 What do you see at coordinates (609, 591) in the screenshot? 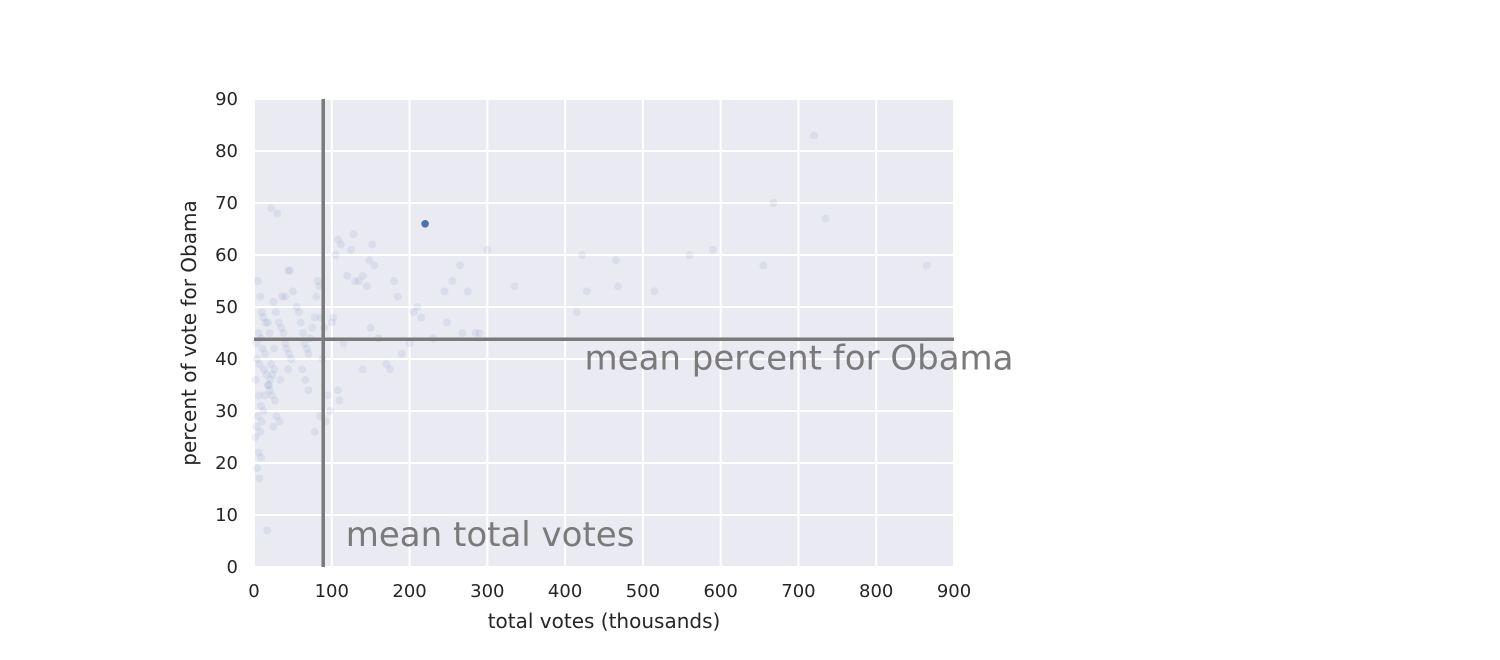
I see `x-tick-labels: 0 100 200 300 400 500 600 700 800 900` at bounding box center [609, 591].